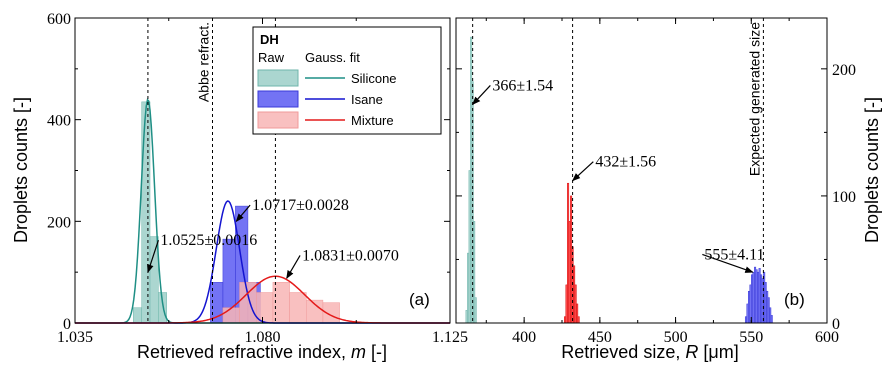 This screenshot has height=376, width=891. I want to click on annotation-label: 432±1.56, so click(625, 162).